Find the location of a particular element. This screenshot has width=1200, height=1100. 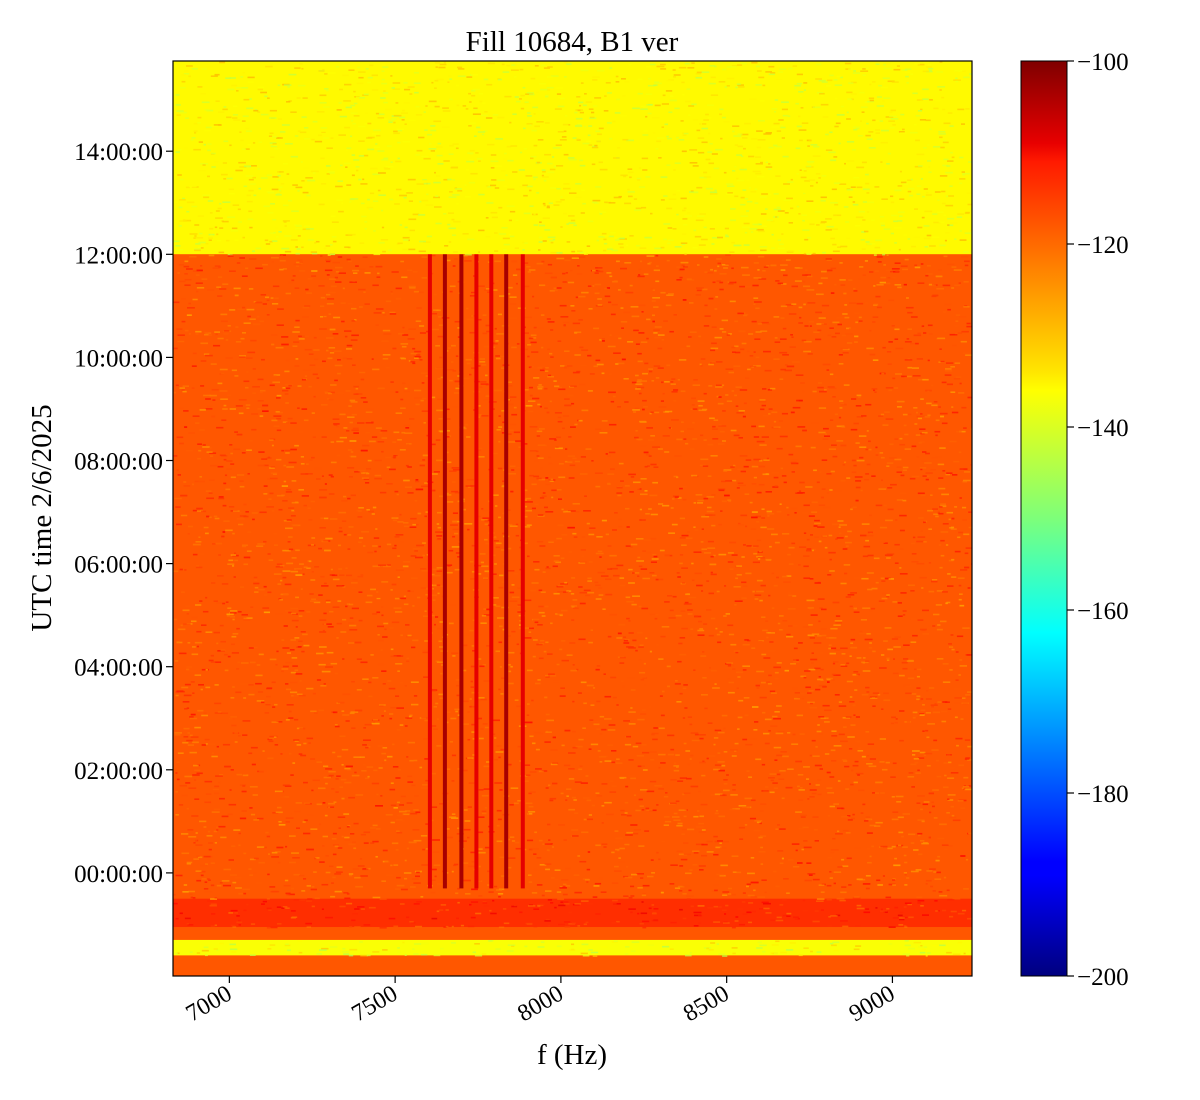

y-tick-label: 12:00:00 is located at coordinates (118, 255).